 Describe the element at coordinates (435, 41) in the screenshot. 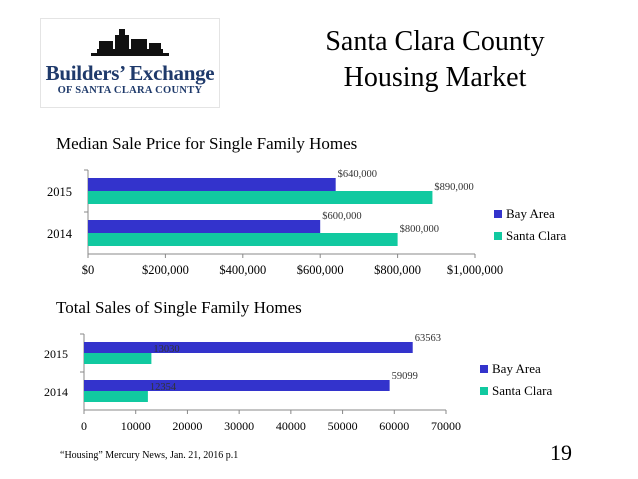

I see `slide-title-line1: Santa Clara County` at that location.